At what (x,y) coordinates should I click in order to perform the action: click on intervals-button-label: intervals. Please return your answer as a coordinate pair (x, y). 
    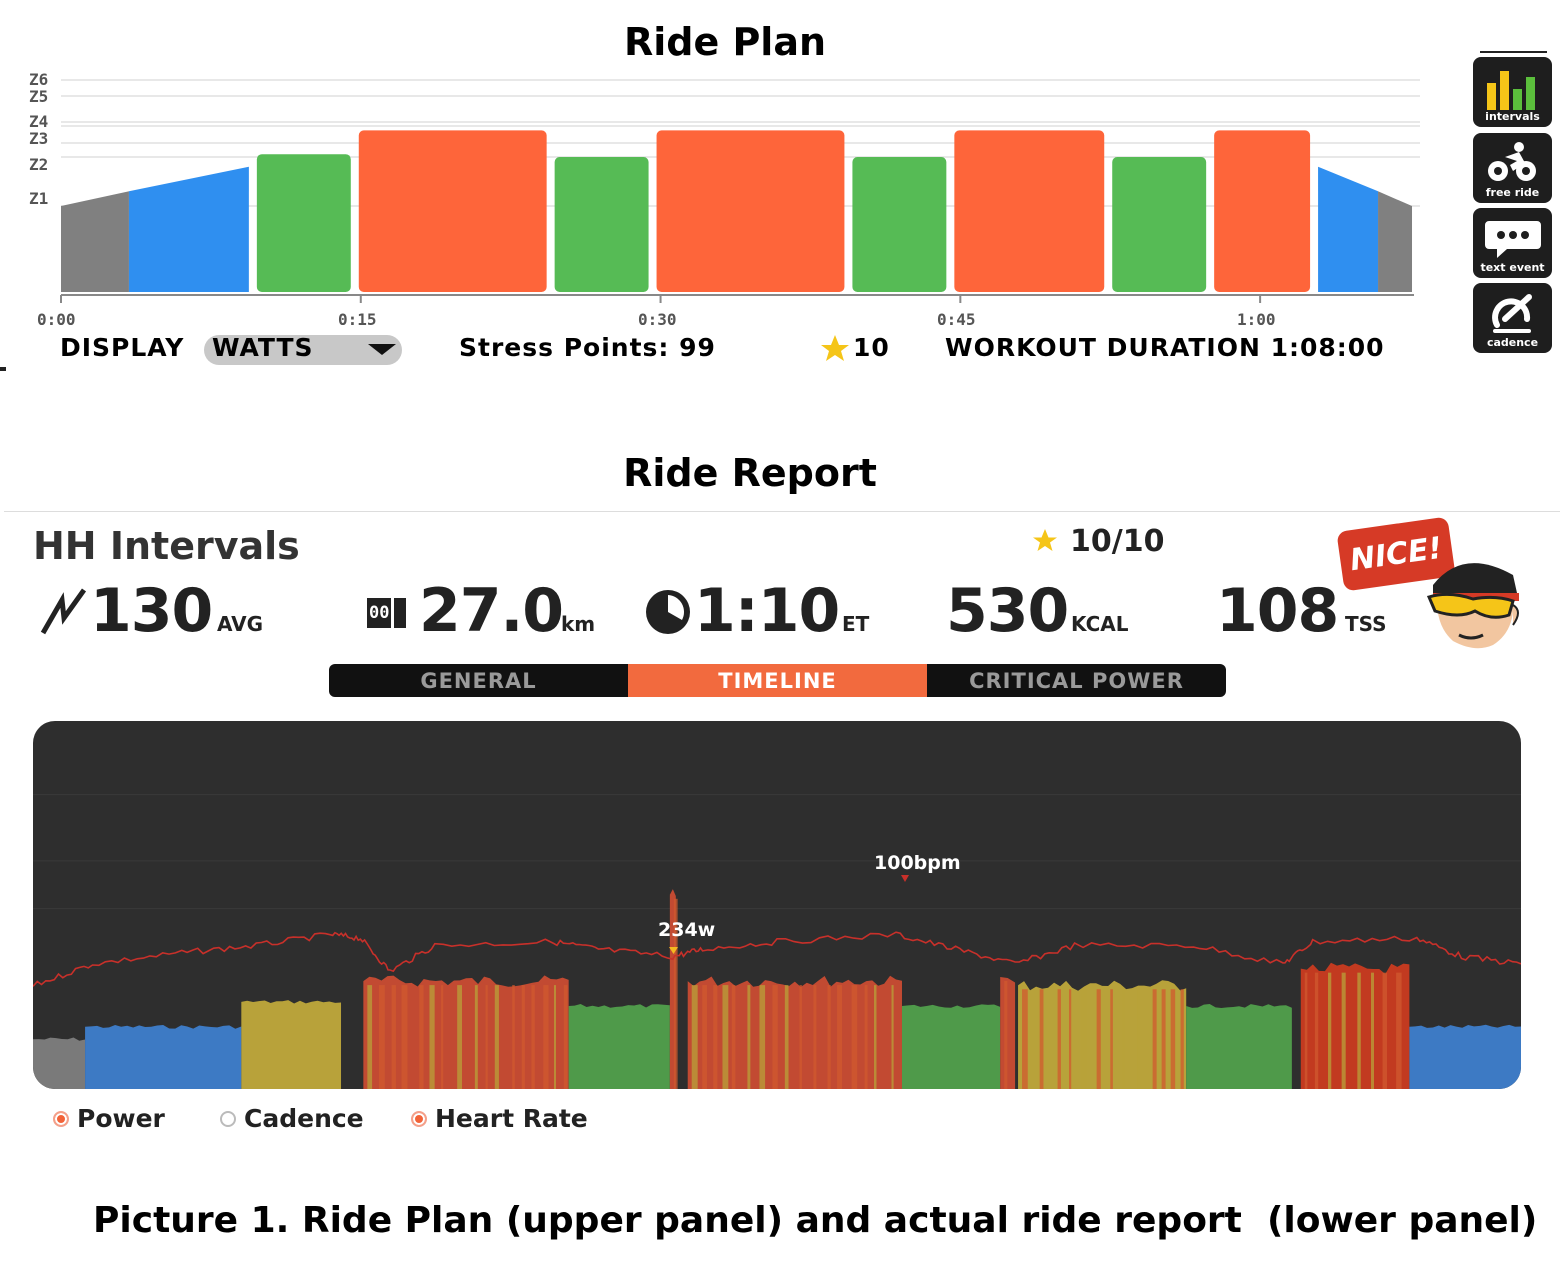
    Looking at the image, I should click on (1512, 116).